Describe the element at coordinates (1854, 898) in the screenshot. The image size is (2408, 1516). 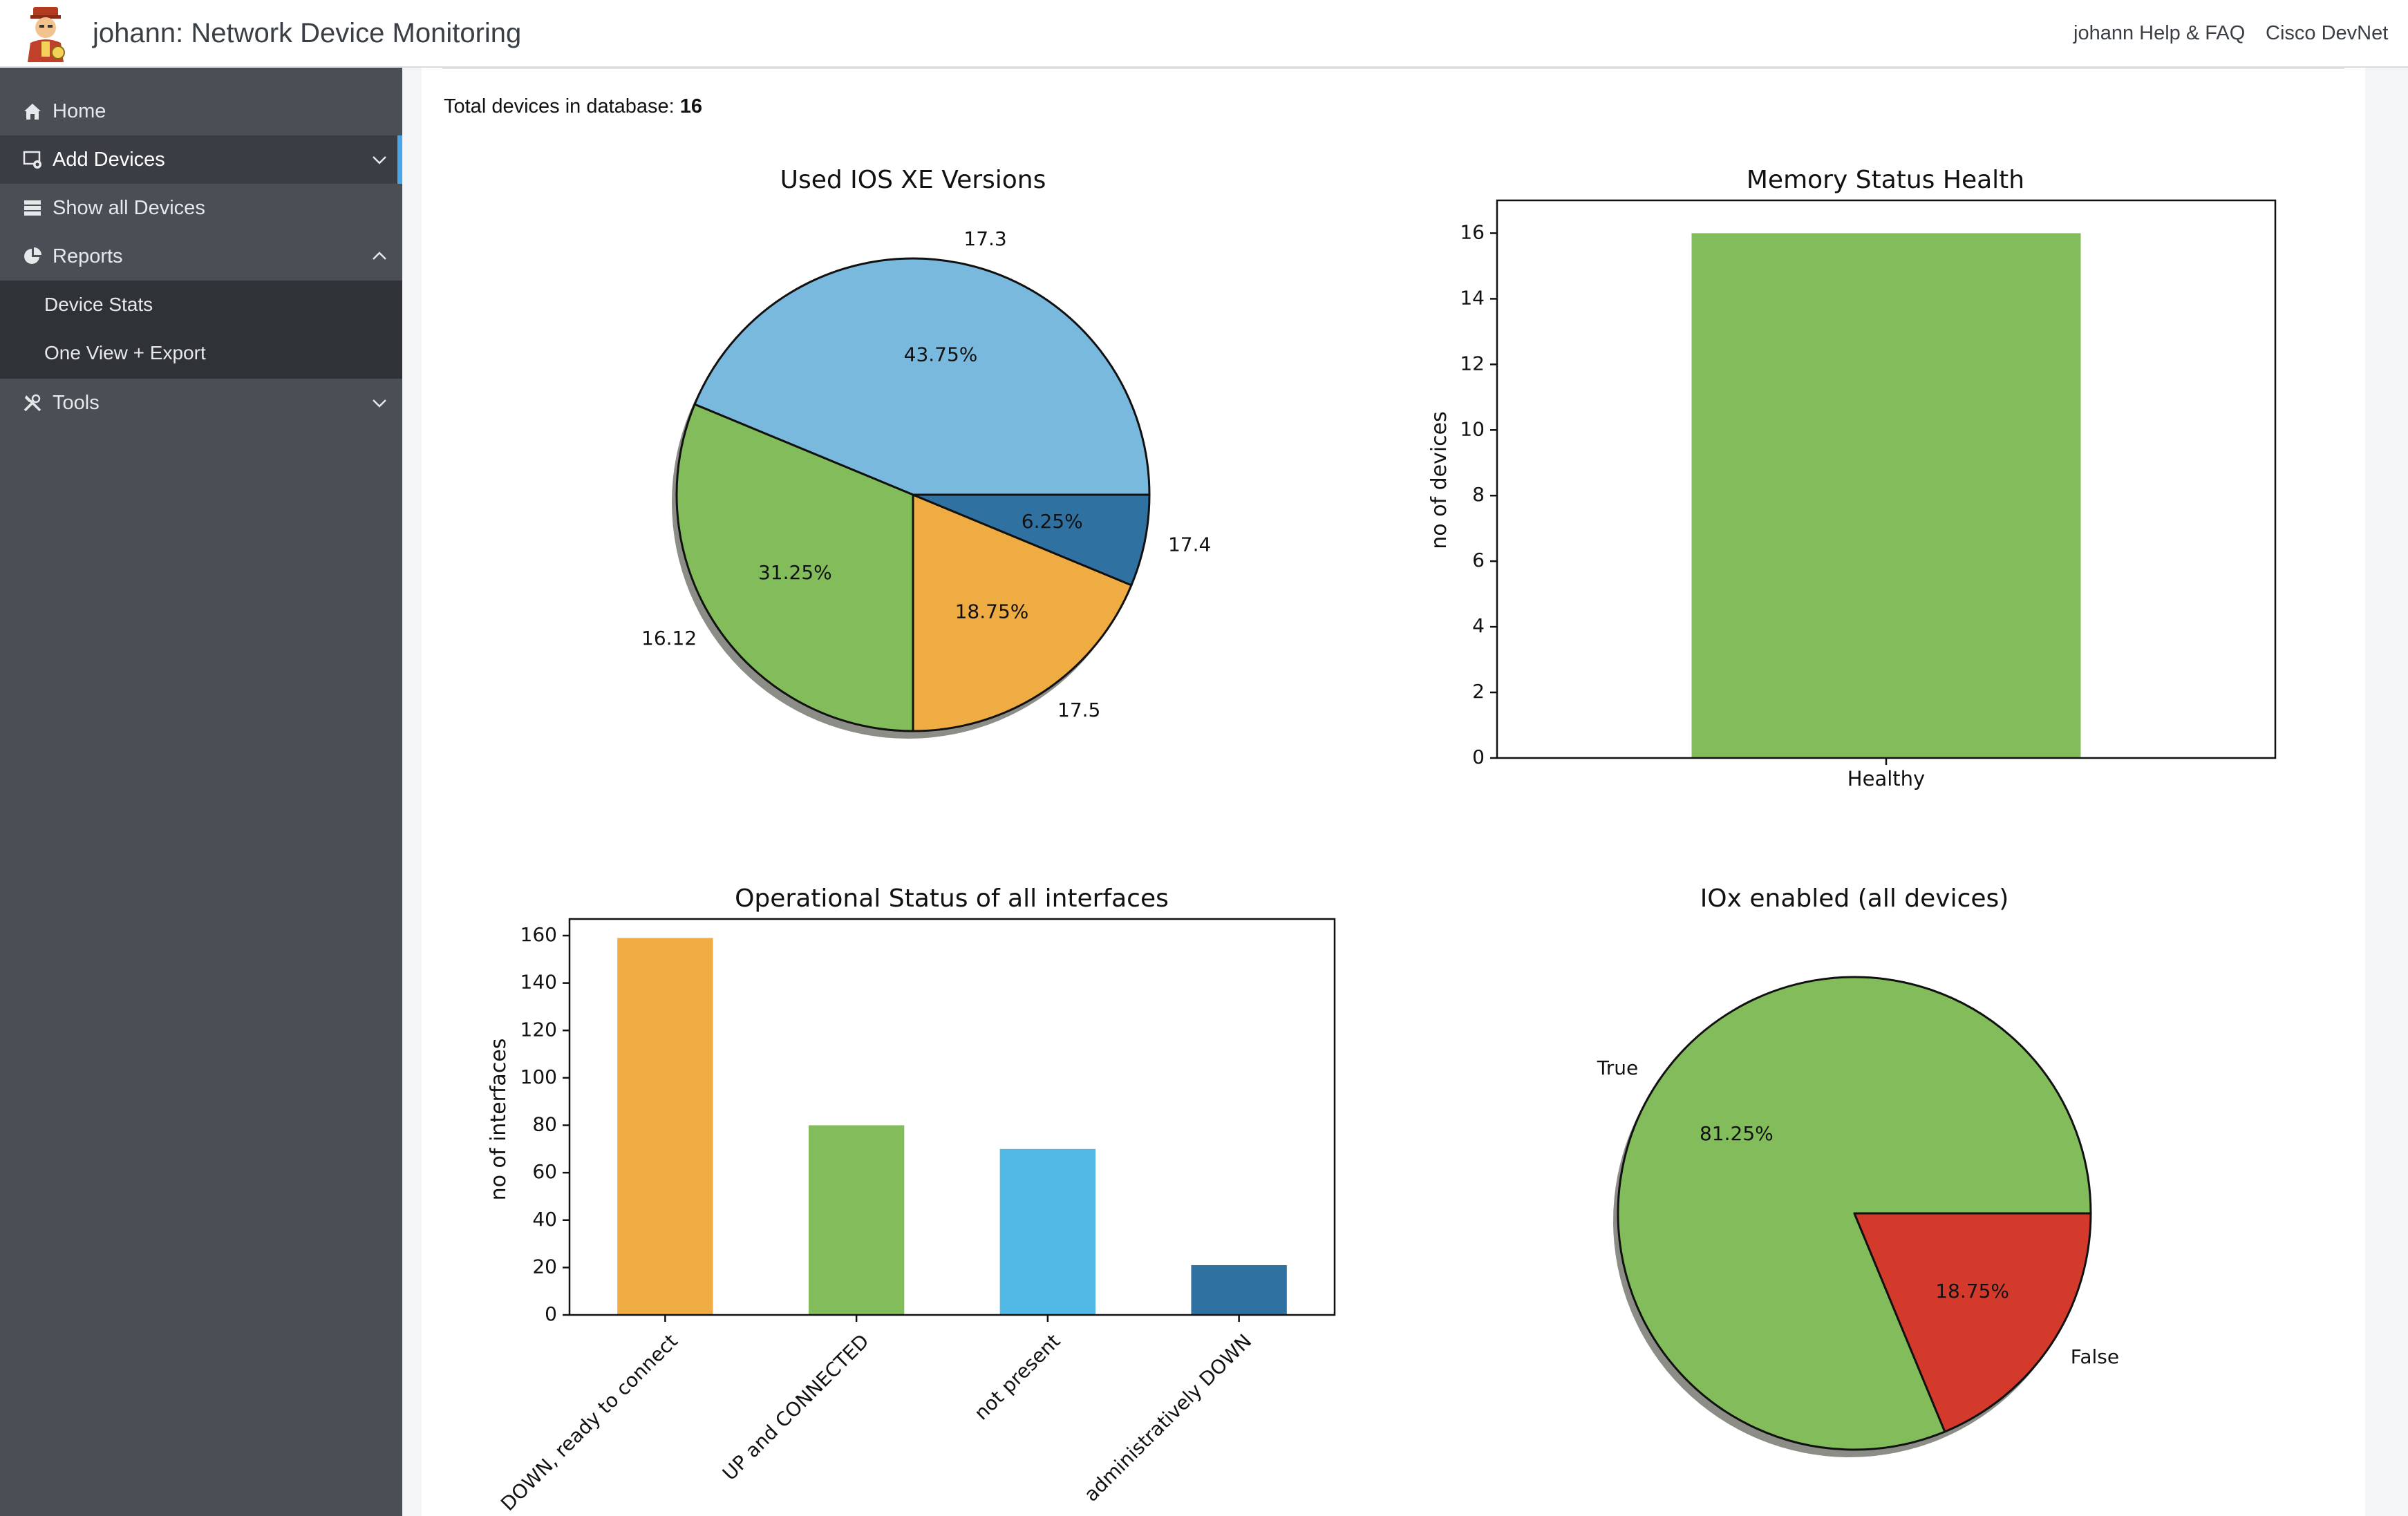
I see `chart-title: IOx enabled (all devices)` at that location.